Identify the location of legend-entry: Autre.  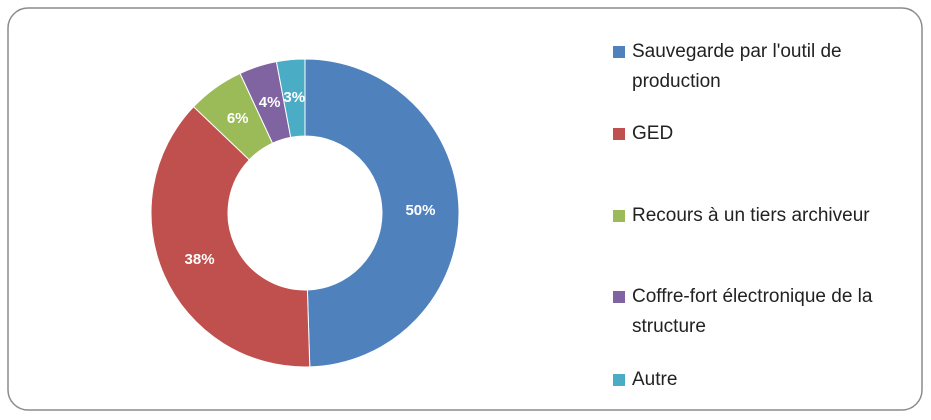
(743, 380).